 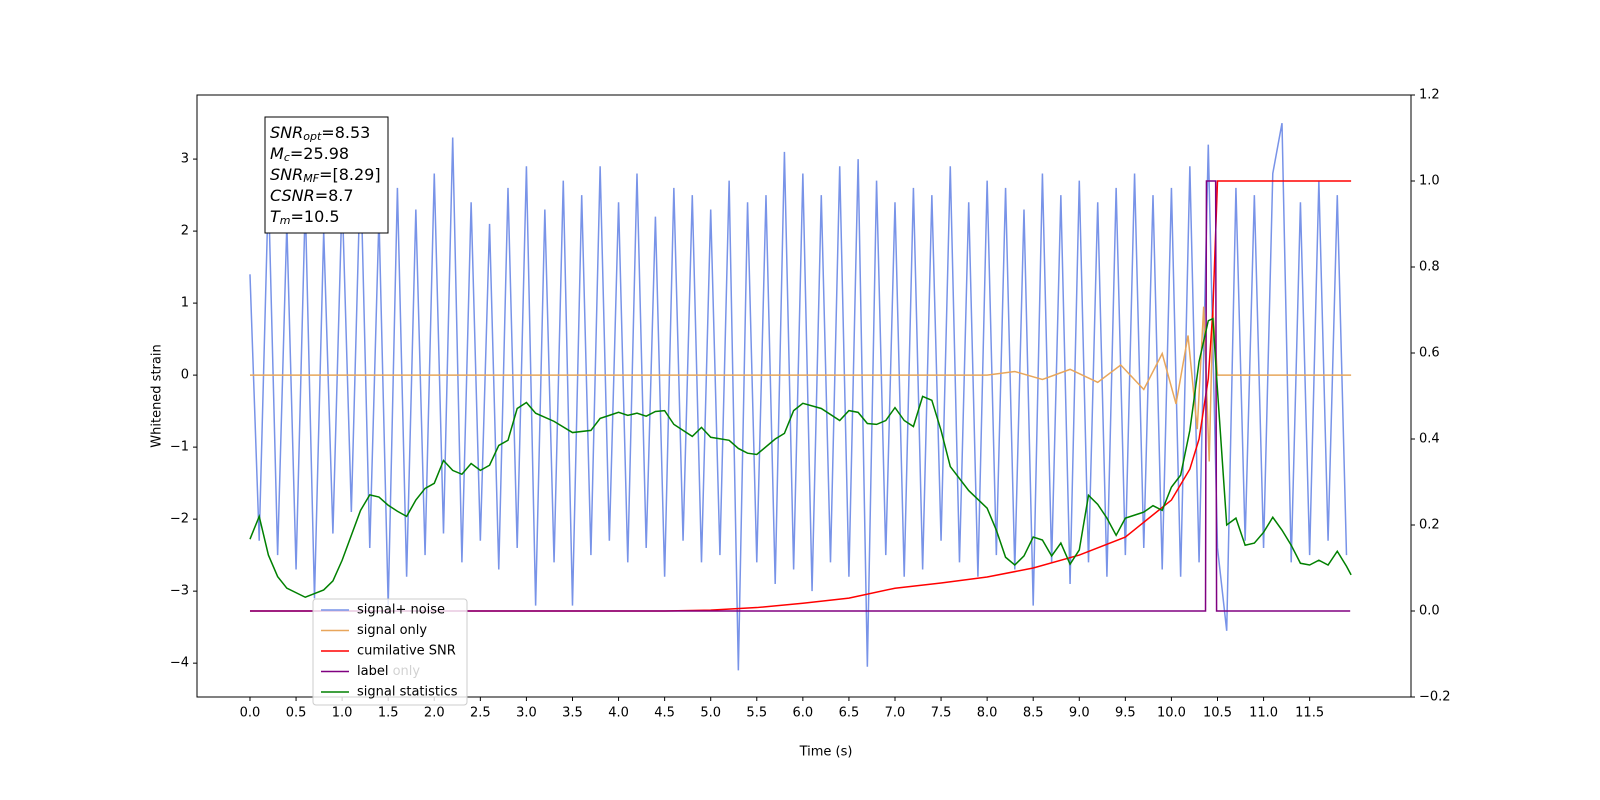 What do you see at coordinates (342, 713) in the screenshot?
I see `x-tick-label: 1.0` at bounding box center [342, 713].